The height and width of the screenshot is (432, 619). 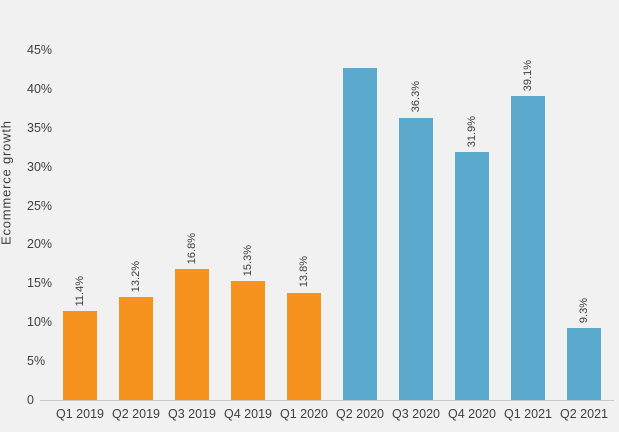 I want to click on bar-q2-2021, so click(x=584, y=363).